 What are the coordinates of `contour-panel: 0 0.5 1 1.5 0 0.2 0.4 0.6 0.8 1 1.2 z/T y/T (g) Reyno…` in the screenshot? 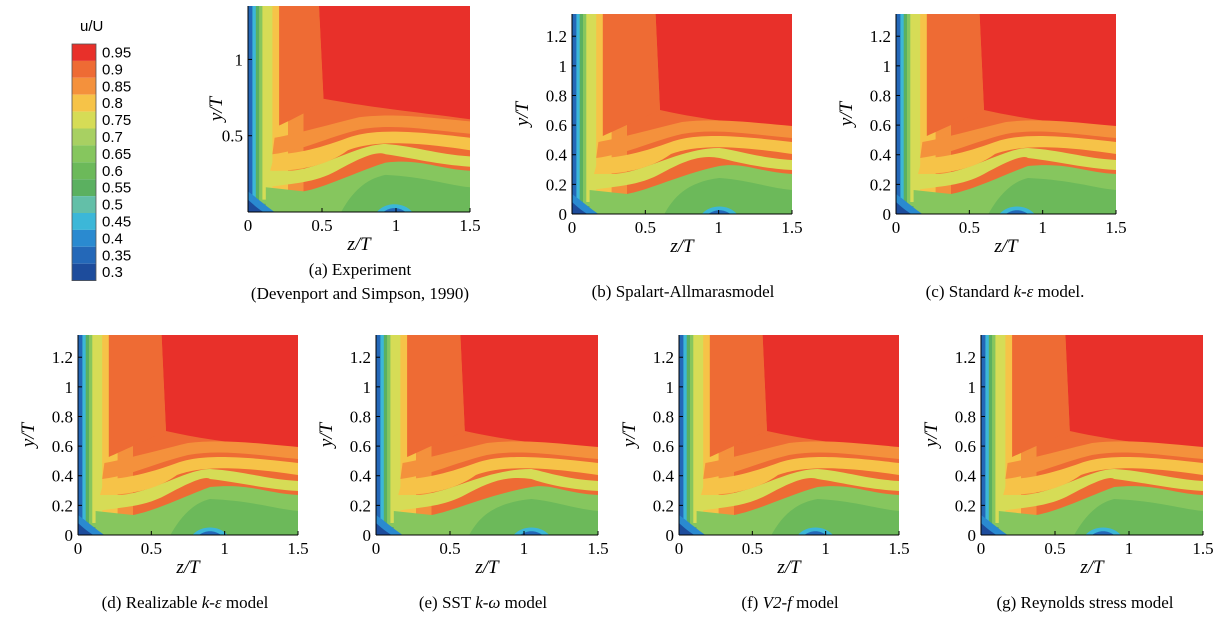 It's located at (1067, 473).